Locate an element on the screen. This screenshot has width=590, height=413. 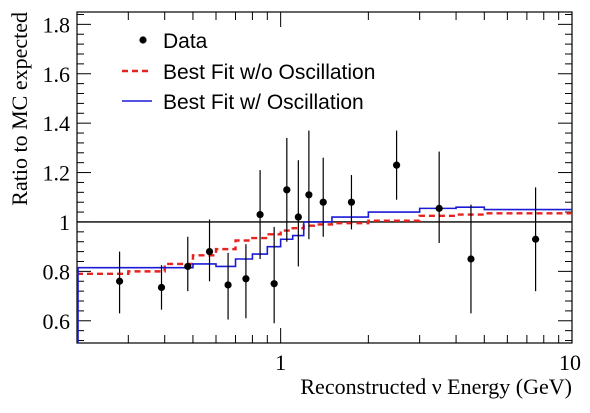
y-tick-label: 1.2 is located at coordinates (57, 173).